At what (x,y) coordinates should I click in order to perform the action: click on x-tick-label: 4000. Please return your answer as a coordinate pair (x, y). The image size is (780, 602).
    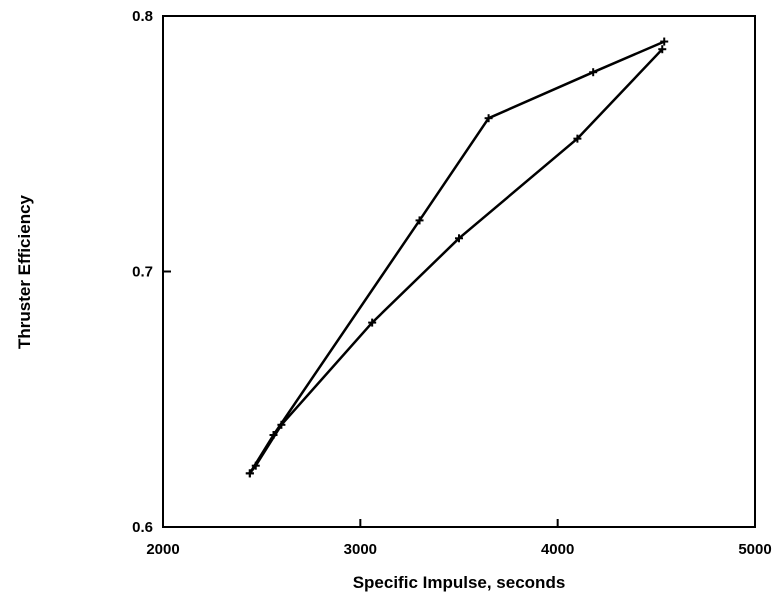
    Looking at the image, I should click on (557, 549).